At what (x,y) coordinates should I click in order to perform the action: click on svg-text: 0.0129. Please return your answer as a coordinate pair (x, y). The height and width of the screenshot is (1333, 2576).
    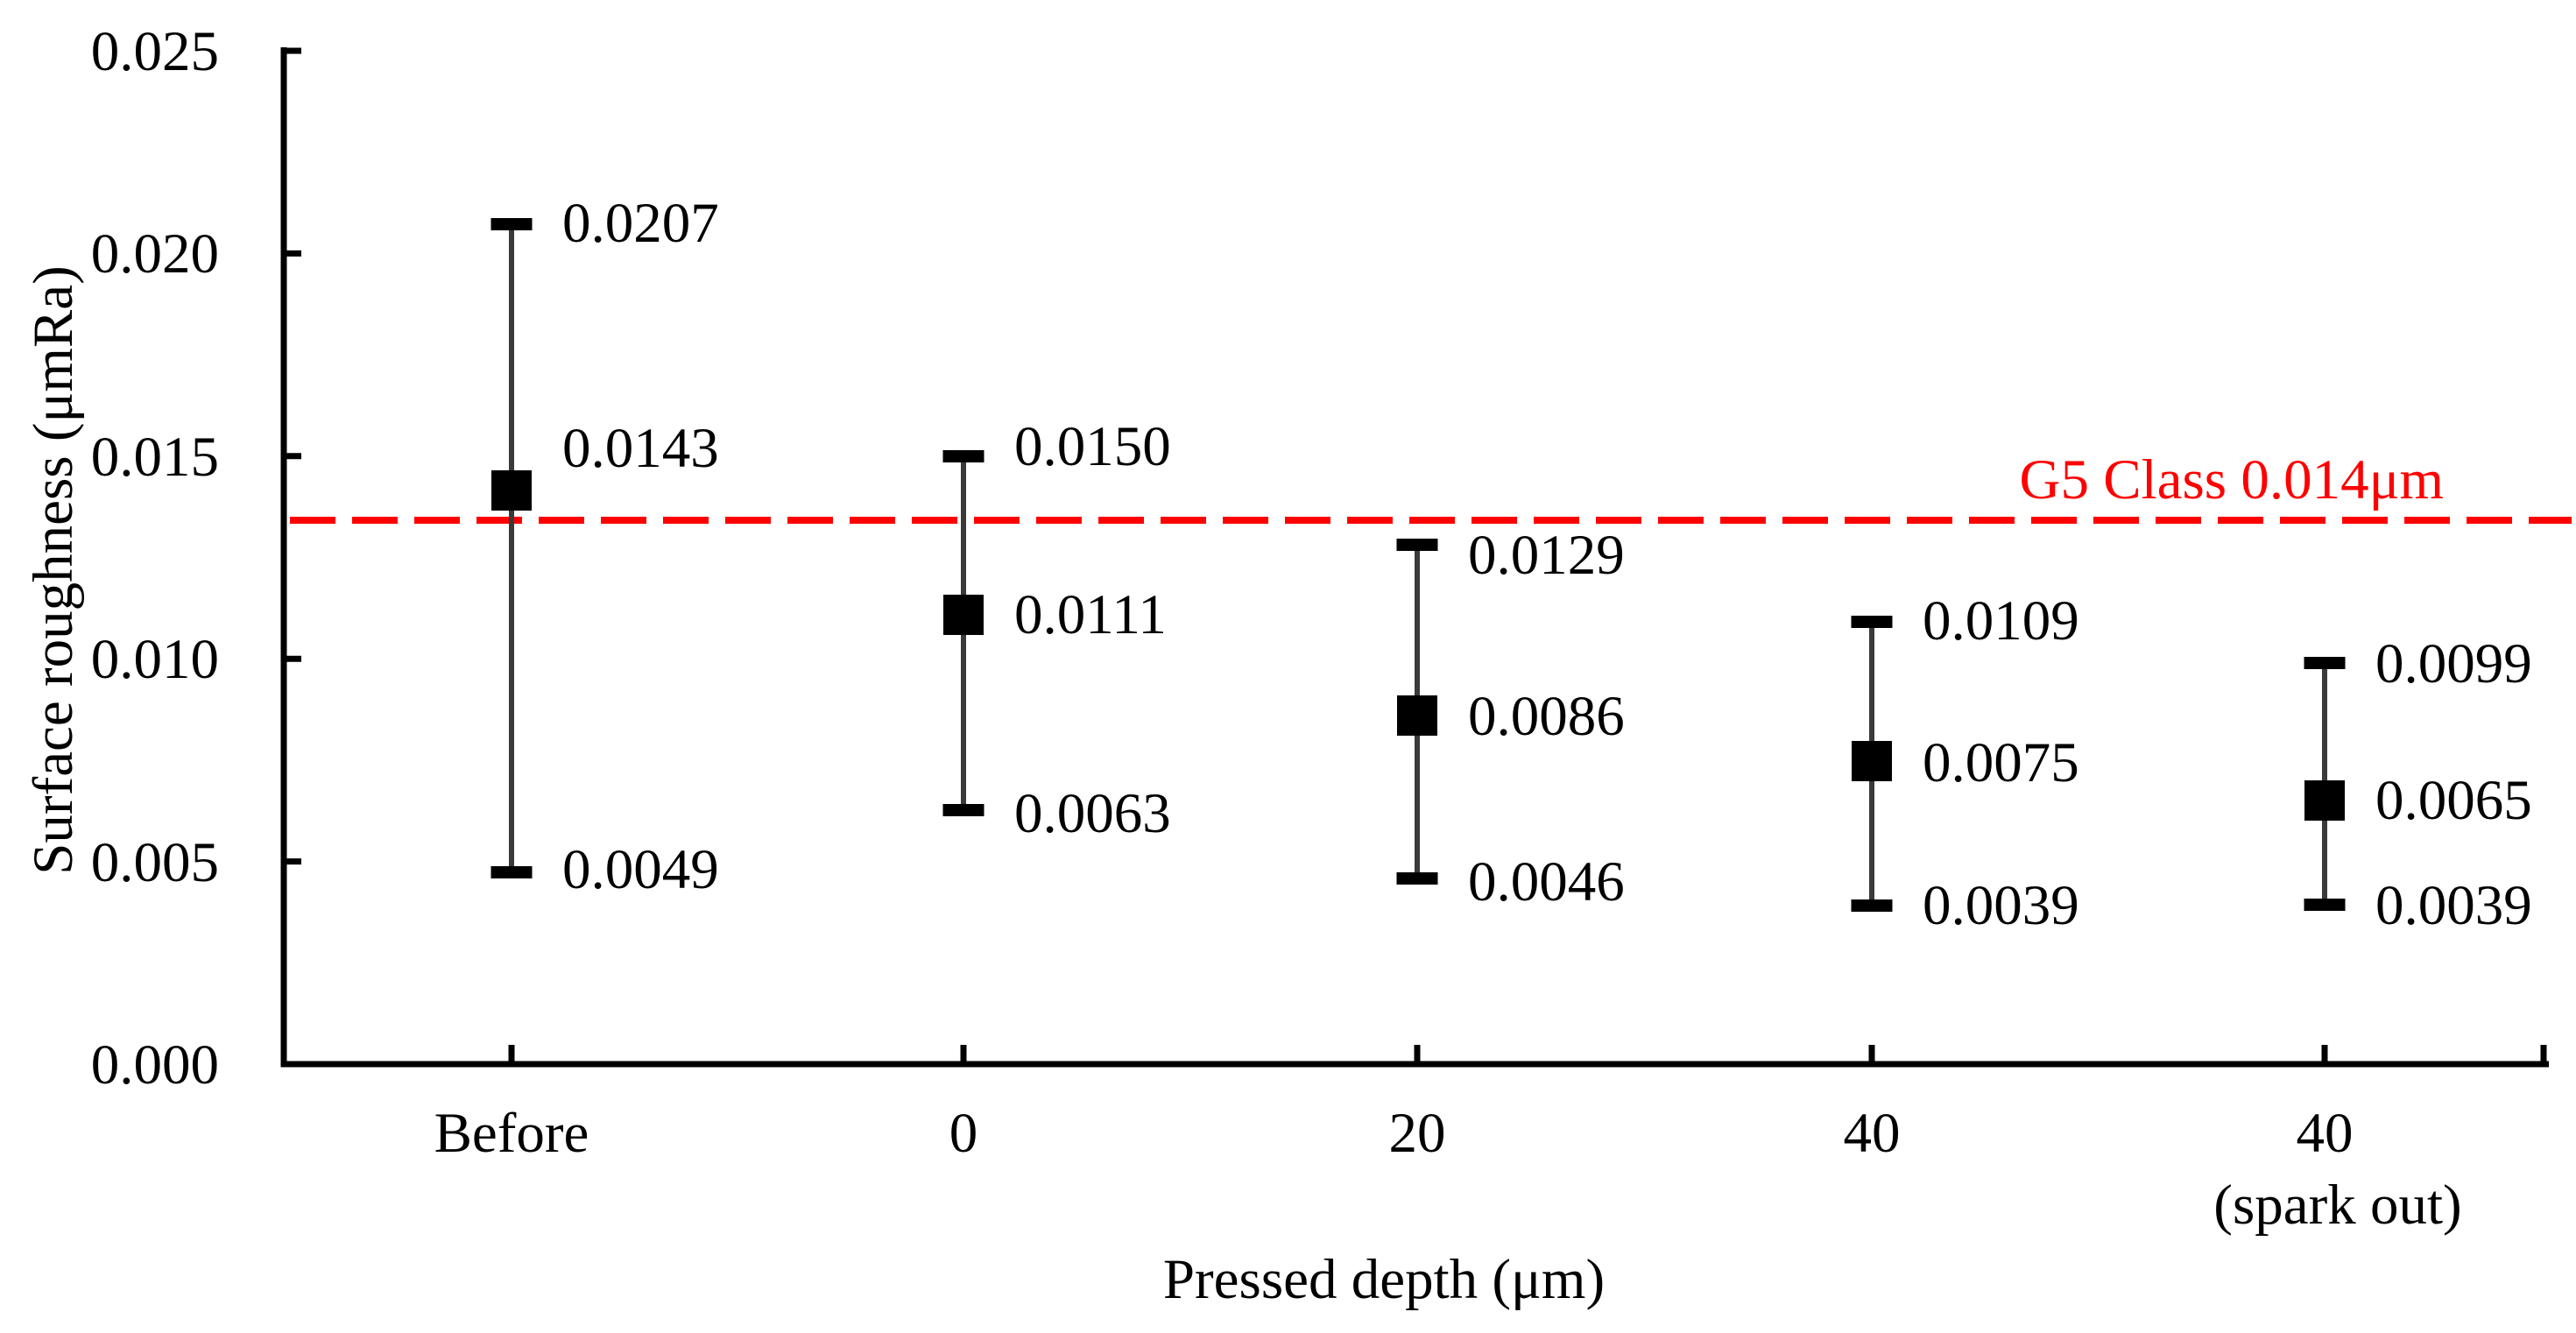
    Looking at the image, I should click on (1546, 555).